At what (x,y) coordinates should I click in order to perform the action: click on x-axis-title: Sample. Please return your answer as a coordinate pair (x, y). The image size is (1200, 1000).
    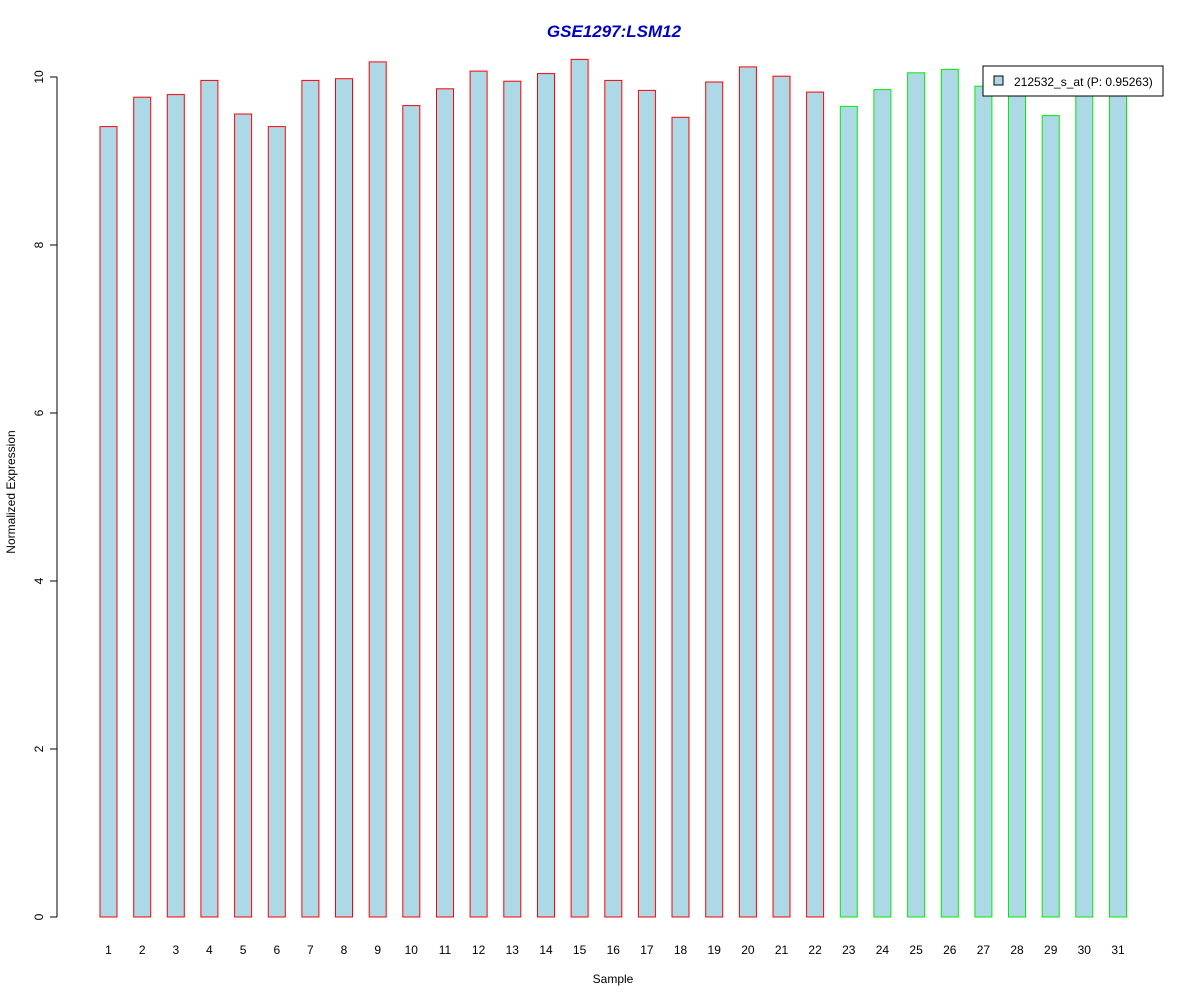
    Looking at the image, I should click on (613, 979).